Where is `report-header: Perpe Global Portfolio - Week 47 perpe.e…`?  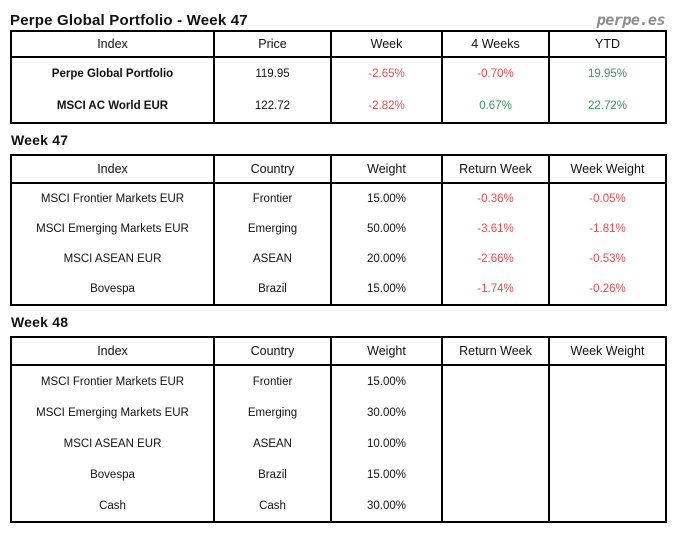 report-header: Perpe Global Portfolio - Week 47 perpe.e… is located at coordinates (338, 17).